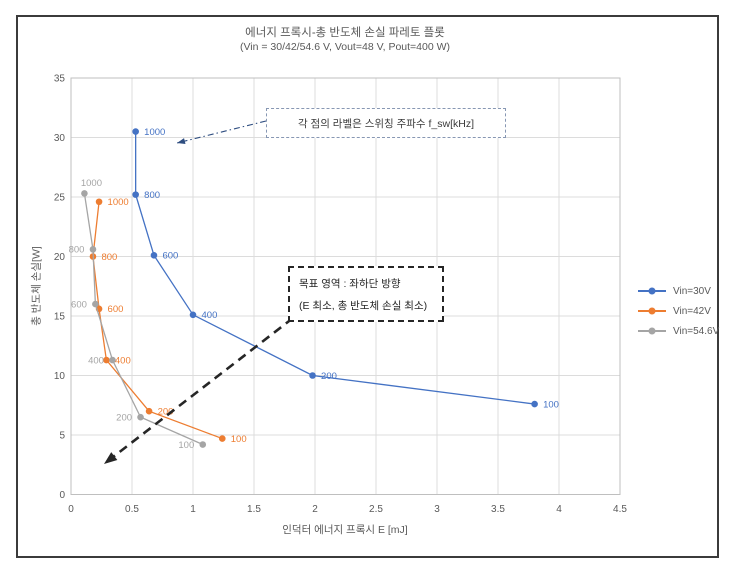 The width and height of the screenshot is (736, 575). What do you see at coordinates (620, 509) in the screenshot?
I see `x-tick-label: 4.5` at bounding box center [620, 509].